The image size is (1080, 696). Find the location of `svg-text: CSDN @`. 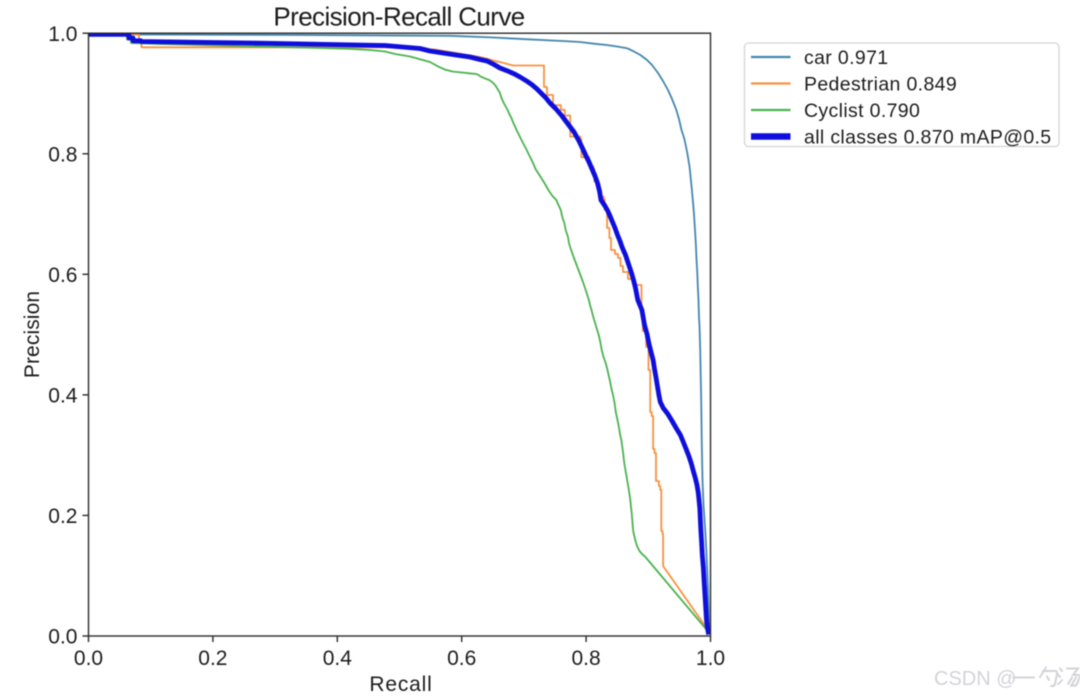

svg-text: CSDN @ is located at coordinates (975, 679).